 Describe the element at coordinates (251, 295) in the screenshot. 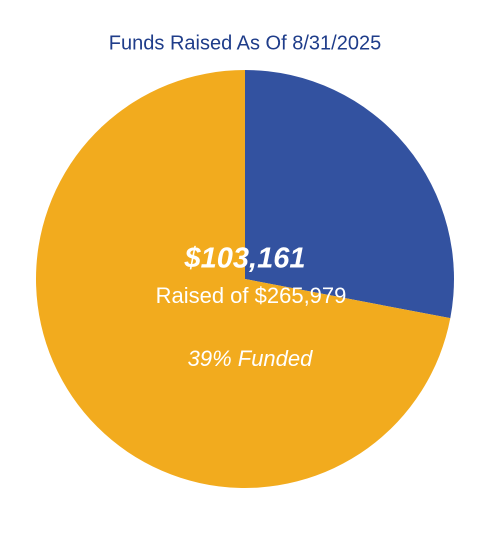

I see `goal-text: Raised of $265,979` at that location.